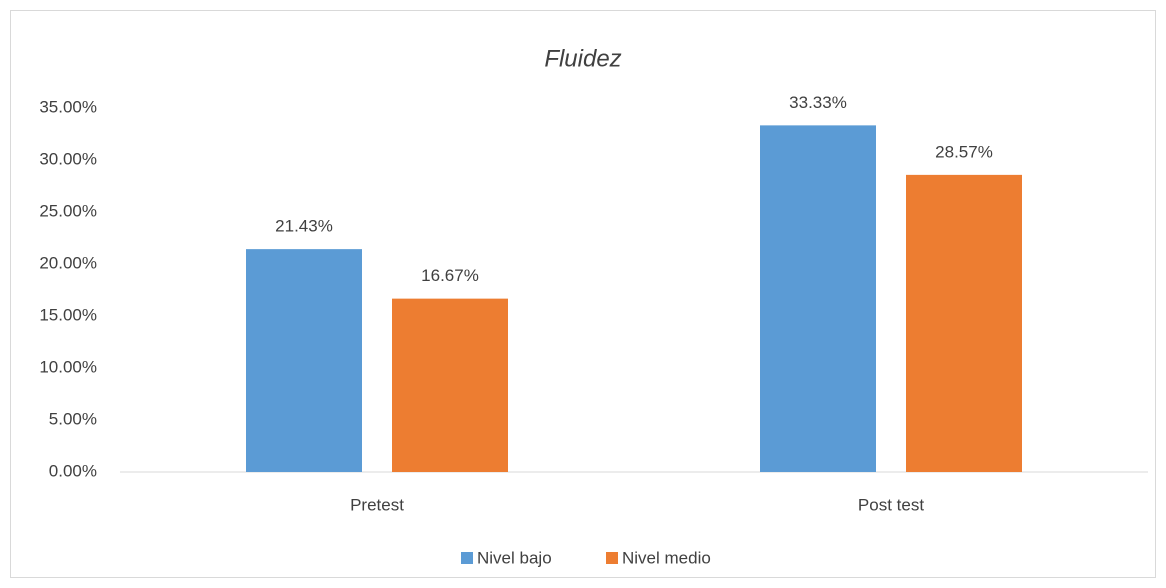 Image resolution: width=1166 pixels, height=588 pixels. Describe the element at coordinates (666, 557) in the screenshot. I see `legend-label: Nivel medio` at that location.